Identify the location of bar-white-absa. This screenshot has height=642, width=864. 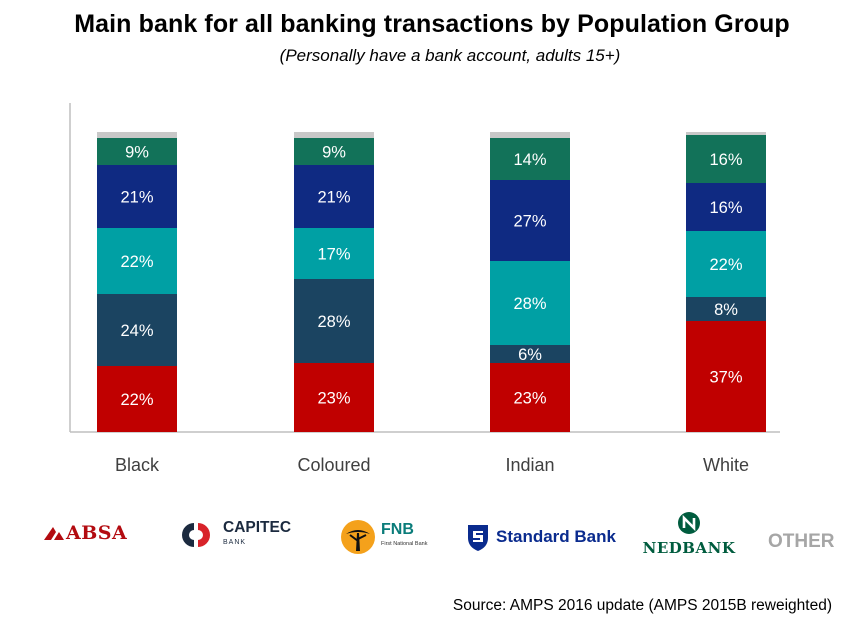
(726, 376).